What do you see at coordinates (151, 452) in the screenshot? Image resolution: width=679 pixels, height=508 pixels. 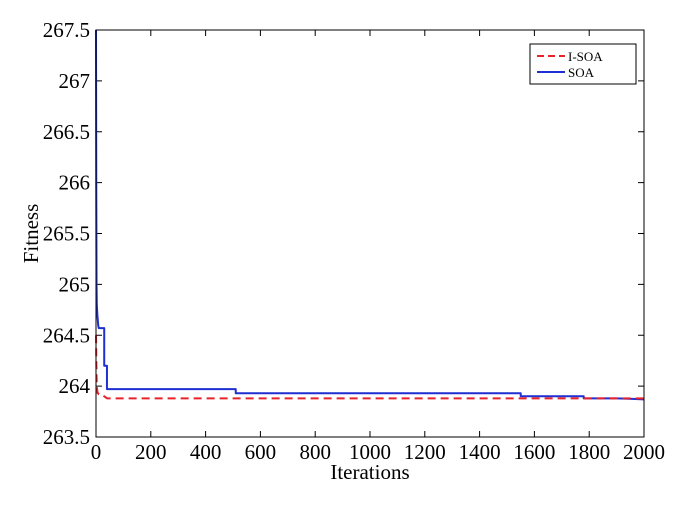 I see `x-tick-label: 200` at bounding box center [151, 452].